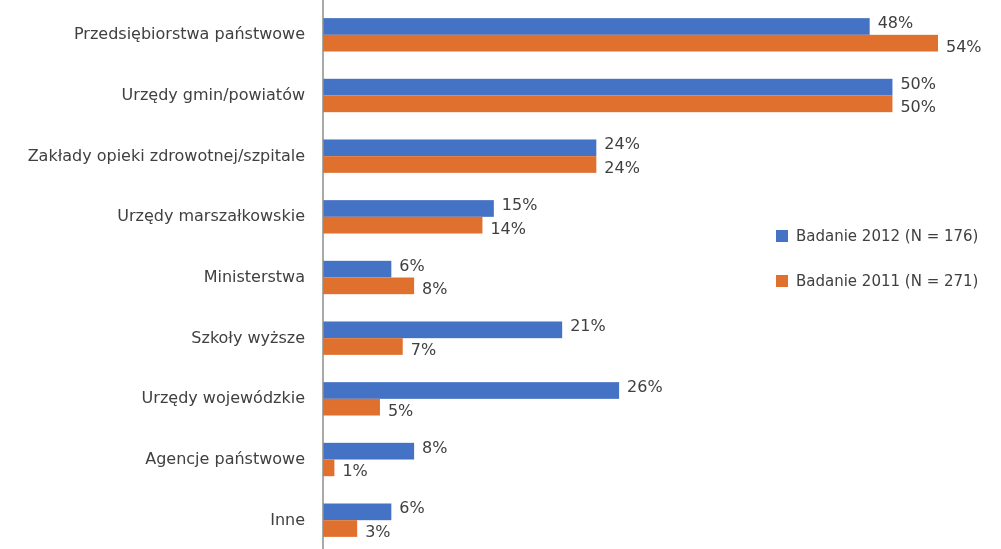 This screenshot has width=1001, height=549. What do you see at coordinates (887, 280) in the screenshot?
I see `legend-label: Badanie 2011 (N = 271)` at bounding box center [887, 280].